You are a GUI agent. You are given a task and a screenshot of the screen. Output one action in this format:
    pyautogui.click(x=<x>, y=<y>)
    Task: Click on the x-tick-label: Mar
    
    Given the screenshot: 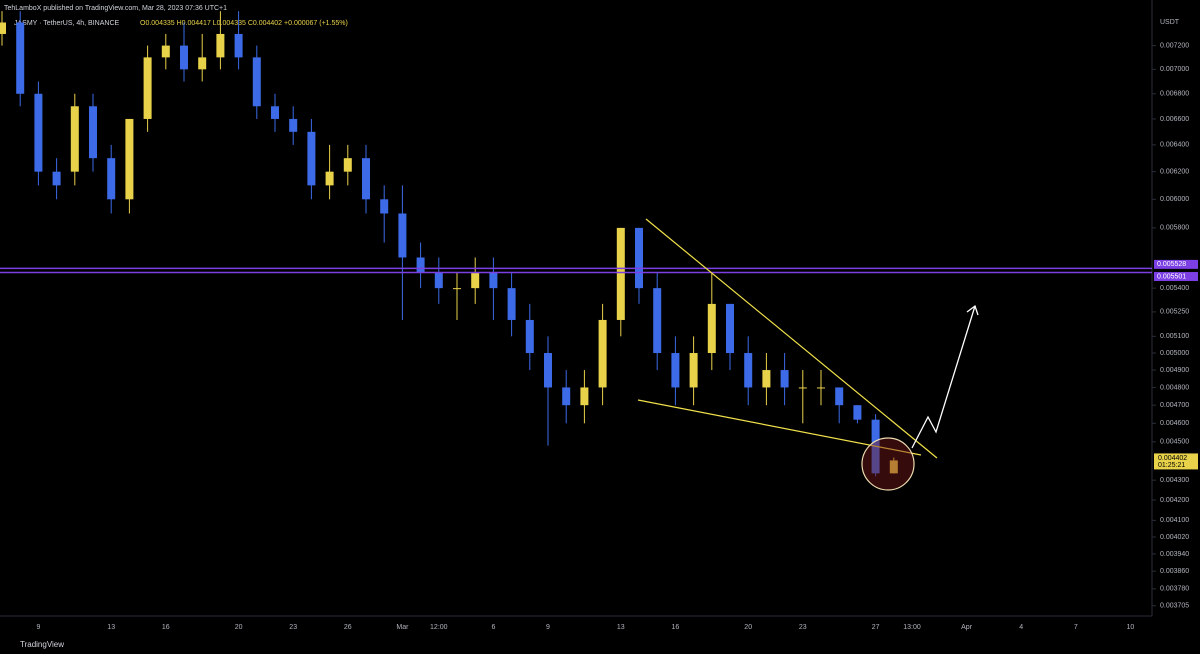 What is the action you would take?
    pyautogui.click(x=402, y=627)
    